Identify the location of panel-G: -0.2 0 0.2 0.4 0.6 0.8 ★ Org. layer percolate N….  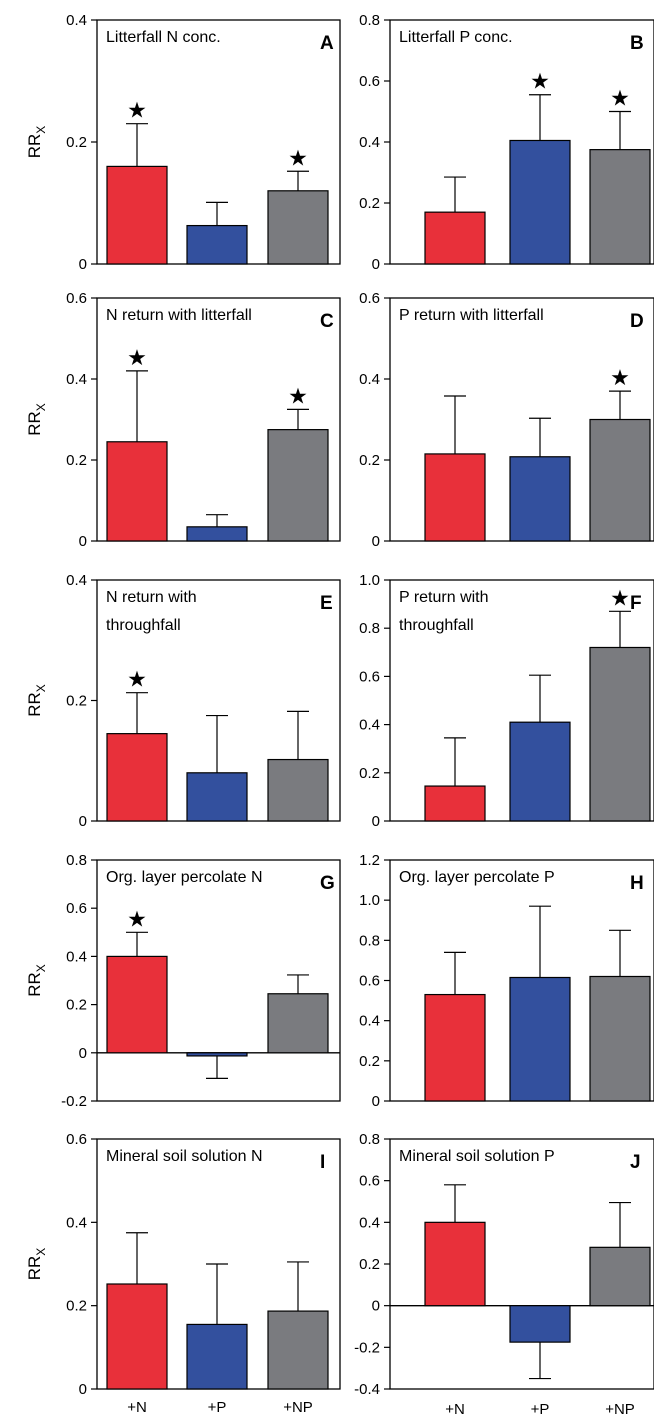
(183, 981).